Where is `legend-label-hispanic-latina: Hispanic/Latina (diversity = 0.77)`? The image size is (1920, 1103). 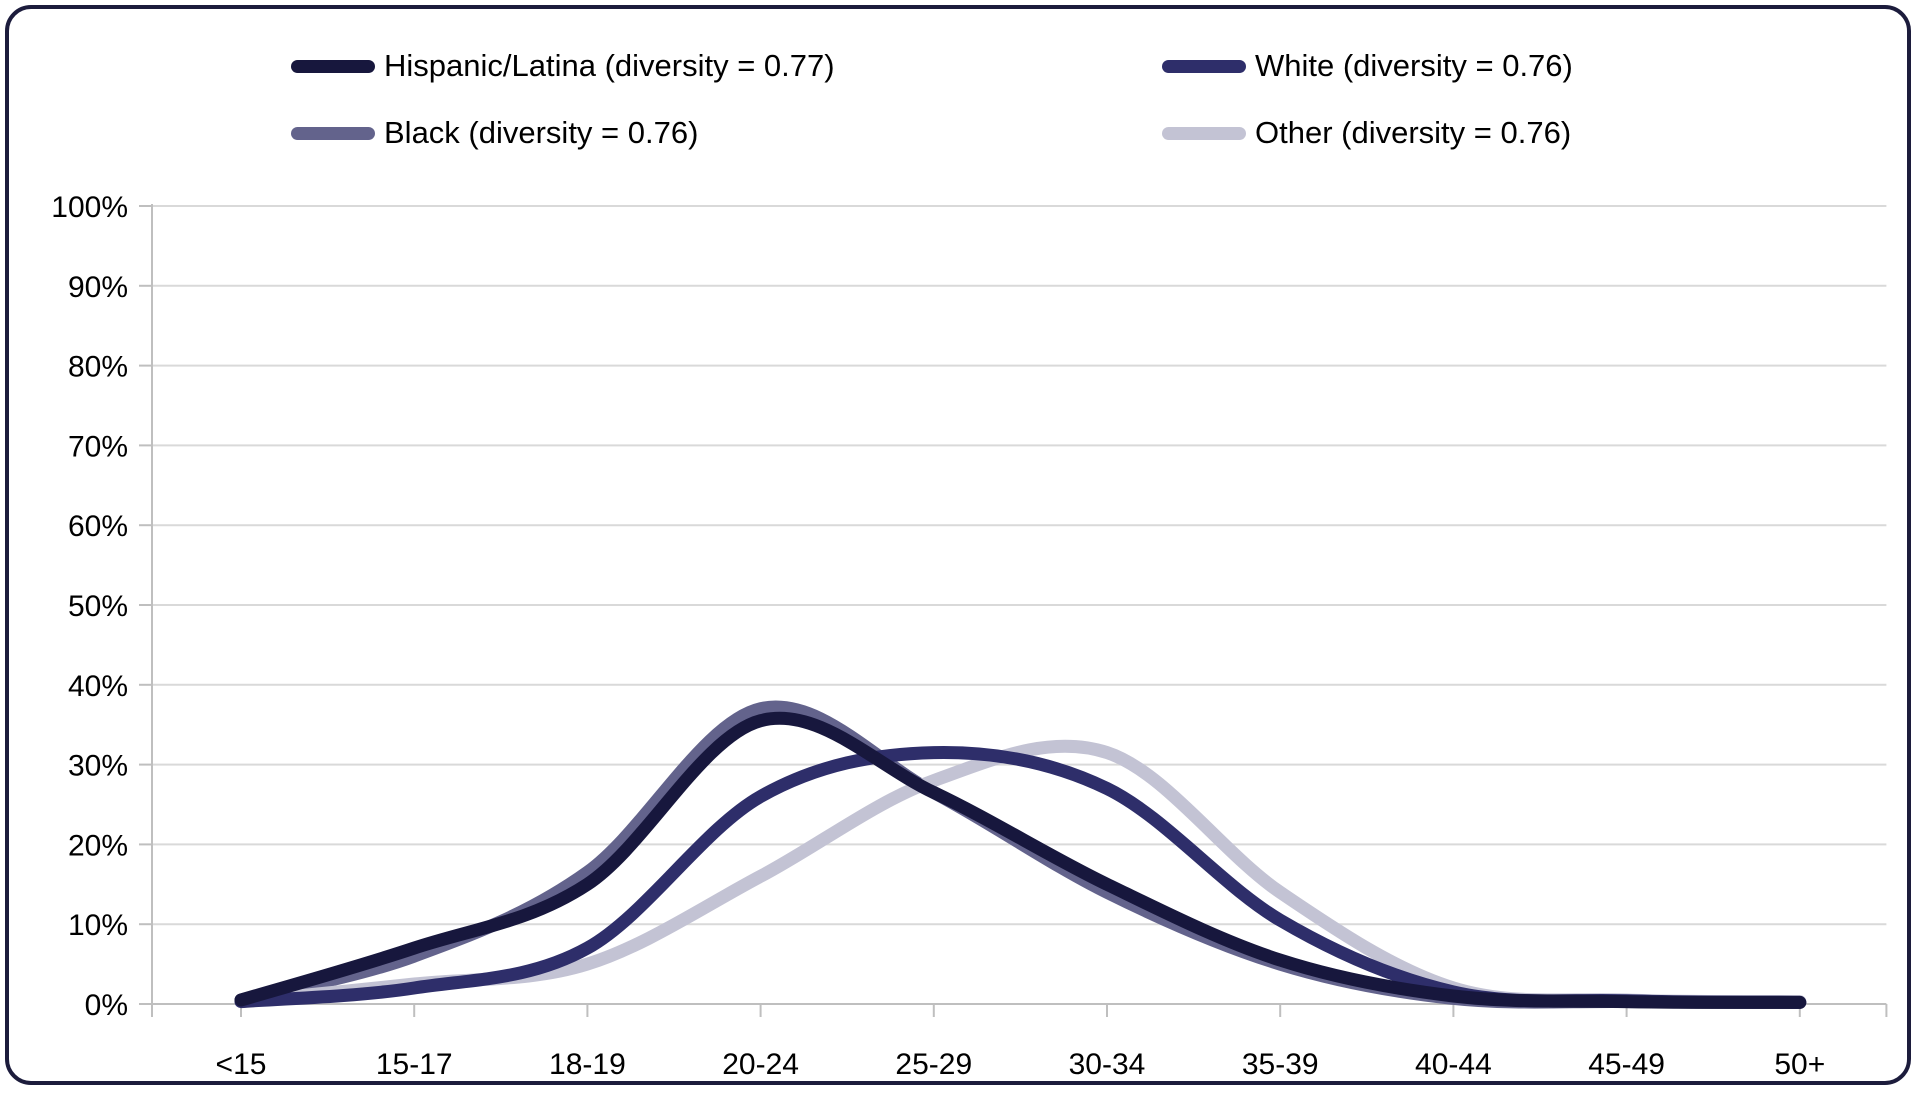
legend-label-hispanic-latina: Hispanic/Latina (diversity = 0.77) is located at coordinates (609, 65).